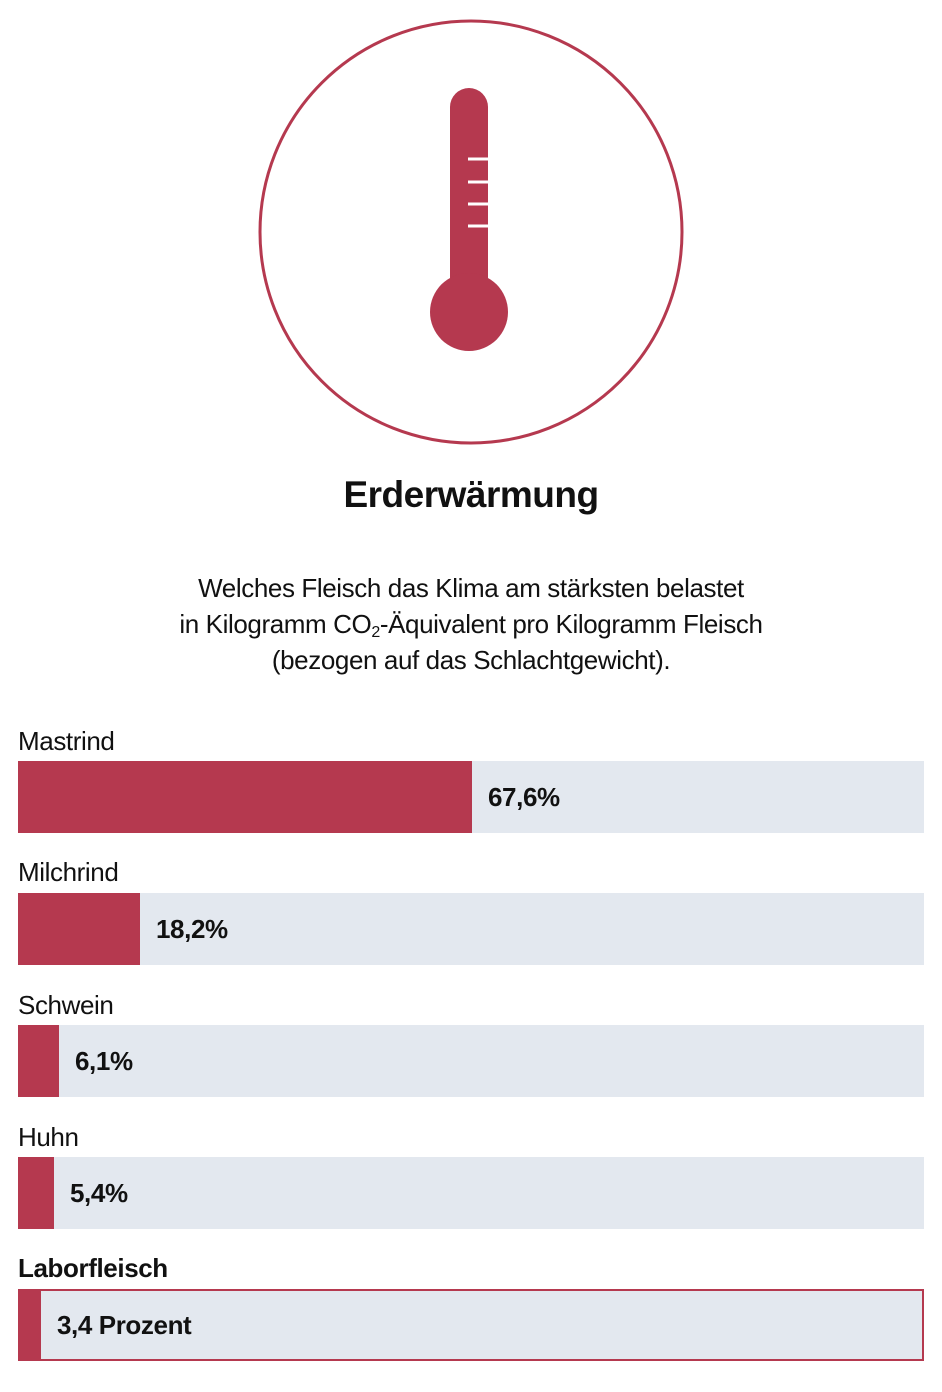 This screenshot has height=1392, width=942. Describe the element at coordinates (471, 494) in the screenshot. I see `chart-title: Erderwärmung` at that location.